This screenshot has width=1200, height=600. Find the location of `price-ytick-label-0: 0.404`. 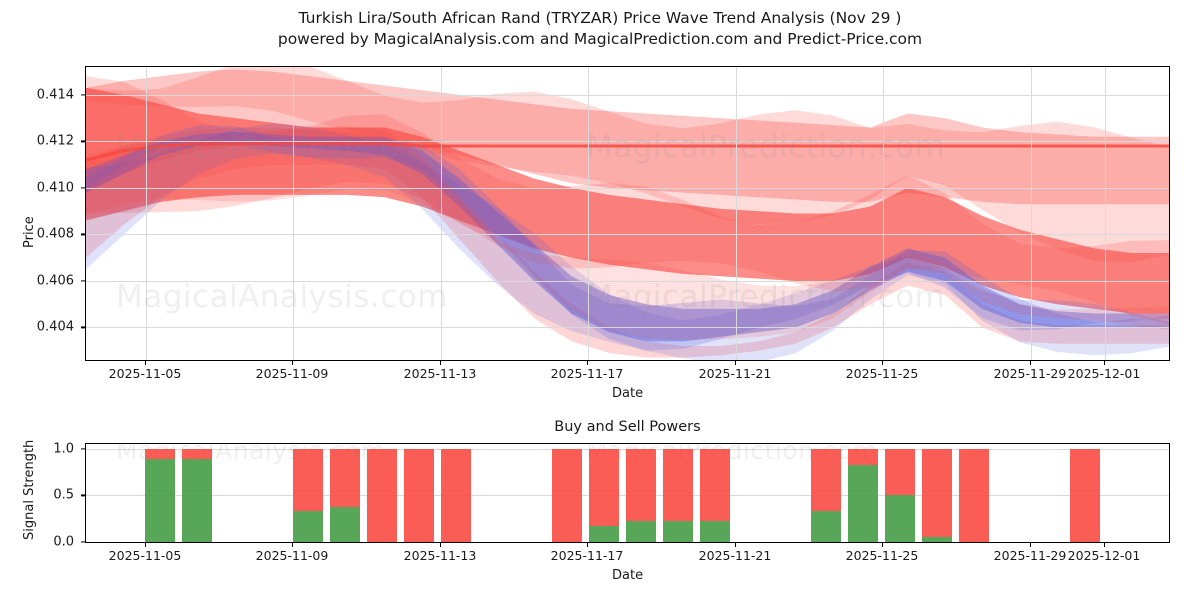

price-ytick-label-0: 0.404 is located at coordinates (55, 327).